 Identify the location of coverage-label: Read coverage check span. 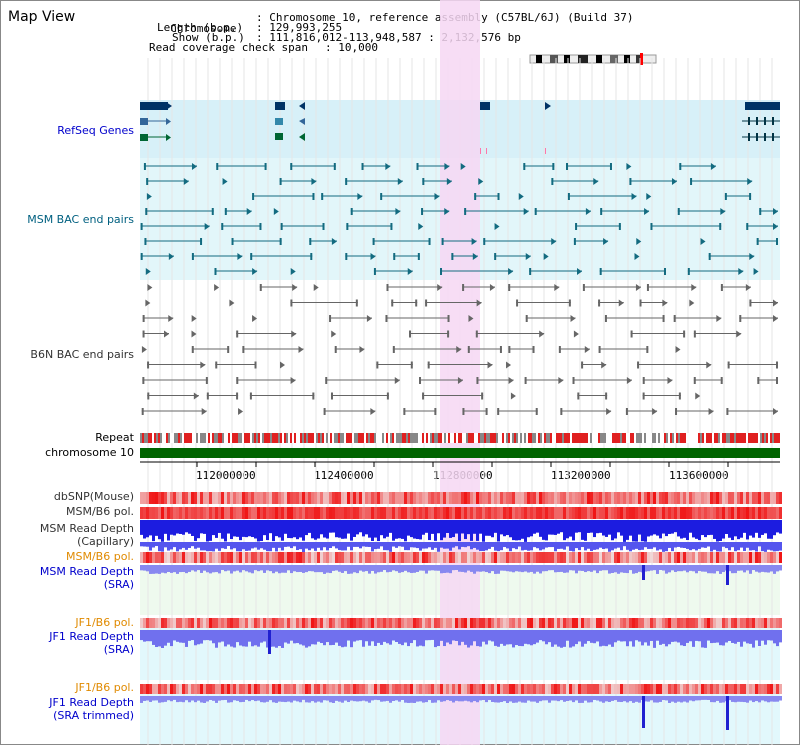
(228, 47).